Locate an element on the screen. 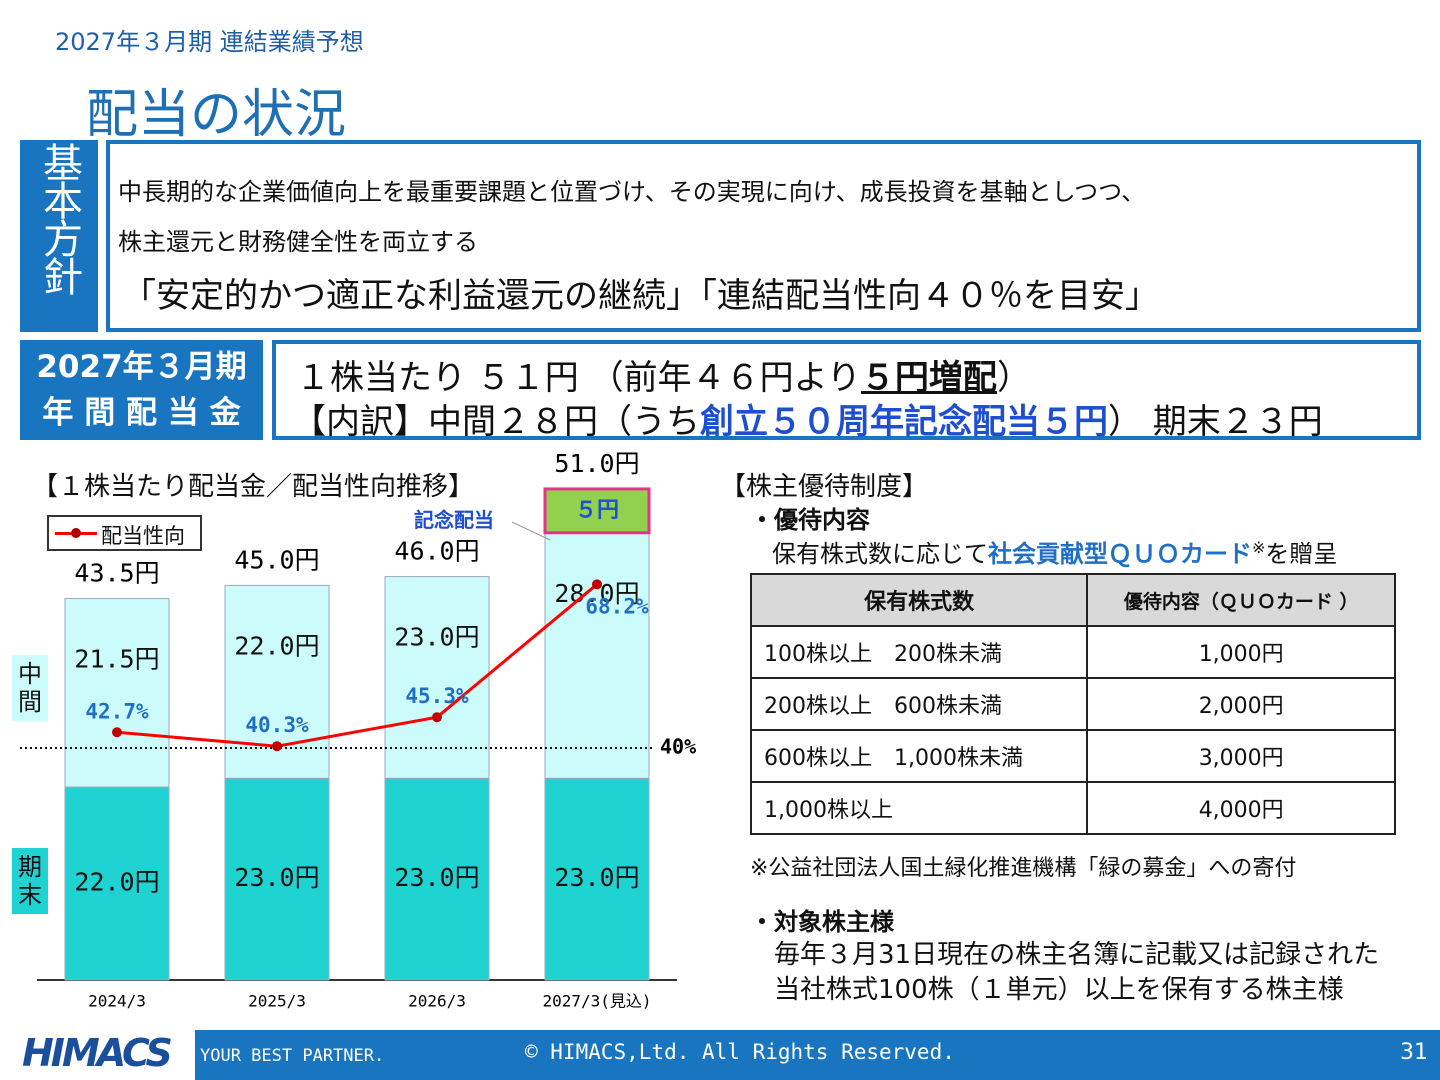 The width and height of the screenshot is (1440, 1080). cell: 200株以上 600株未満 is located at coordinates (919, 704).